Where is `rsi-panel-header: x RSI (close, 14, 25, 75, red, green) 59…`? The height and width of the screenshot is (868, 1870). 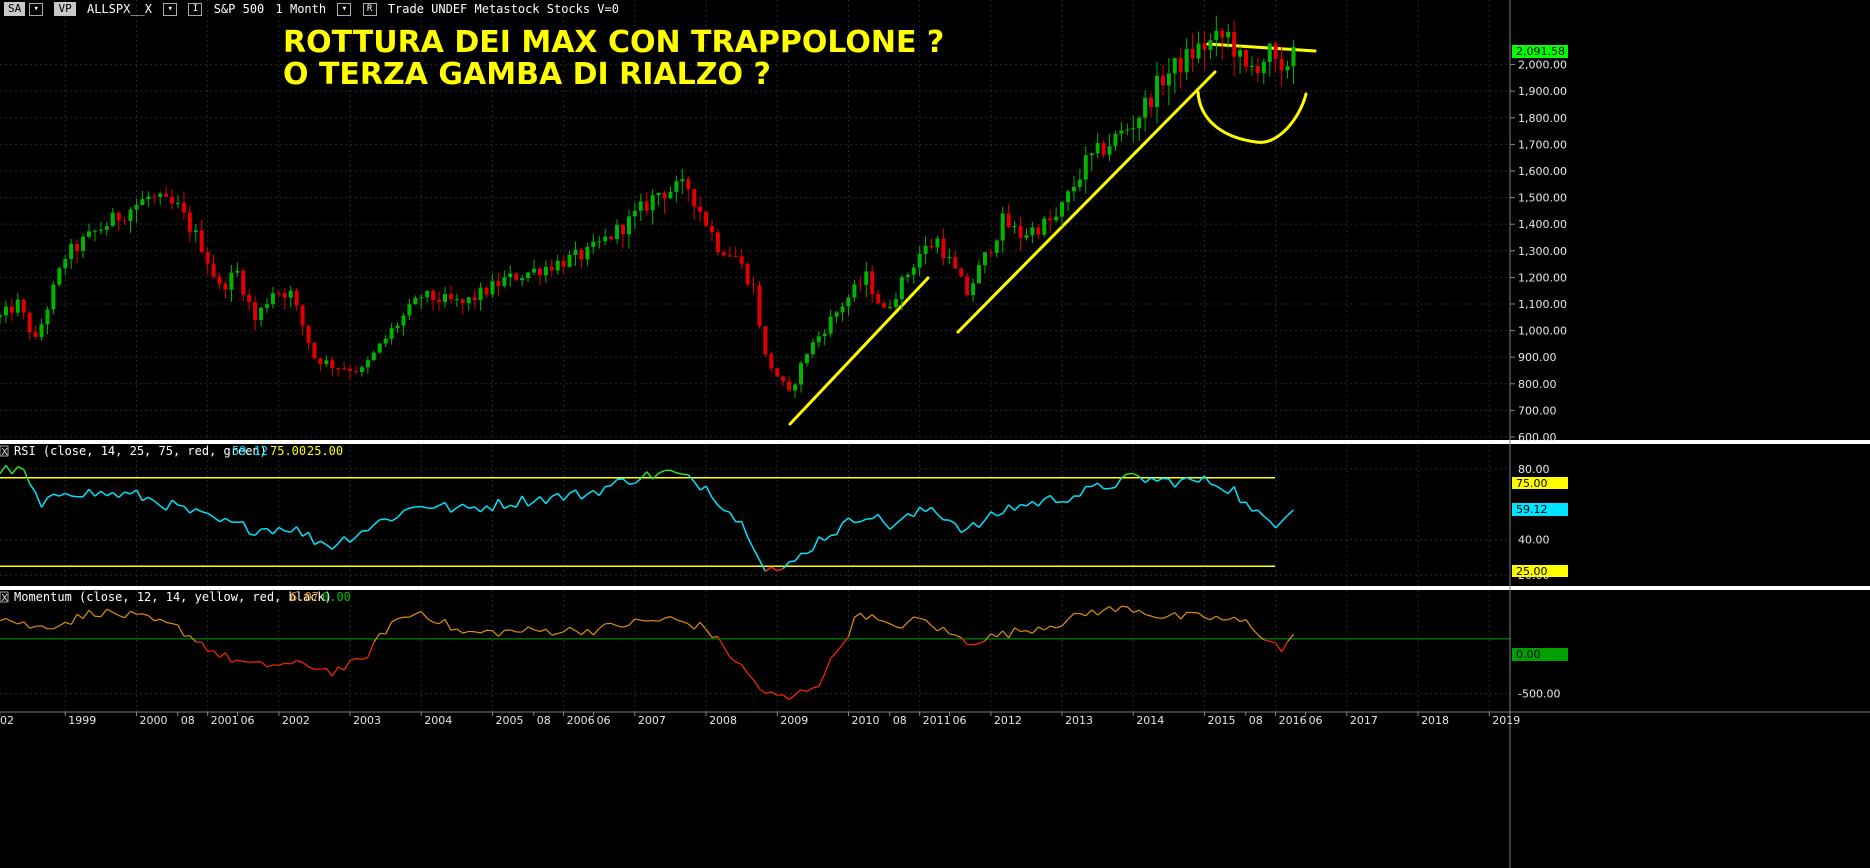
rsi-panel-header: x RSI (close, 14, 25, 75, red, green) 59… is located at coordinates (171, 451).